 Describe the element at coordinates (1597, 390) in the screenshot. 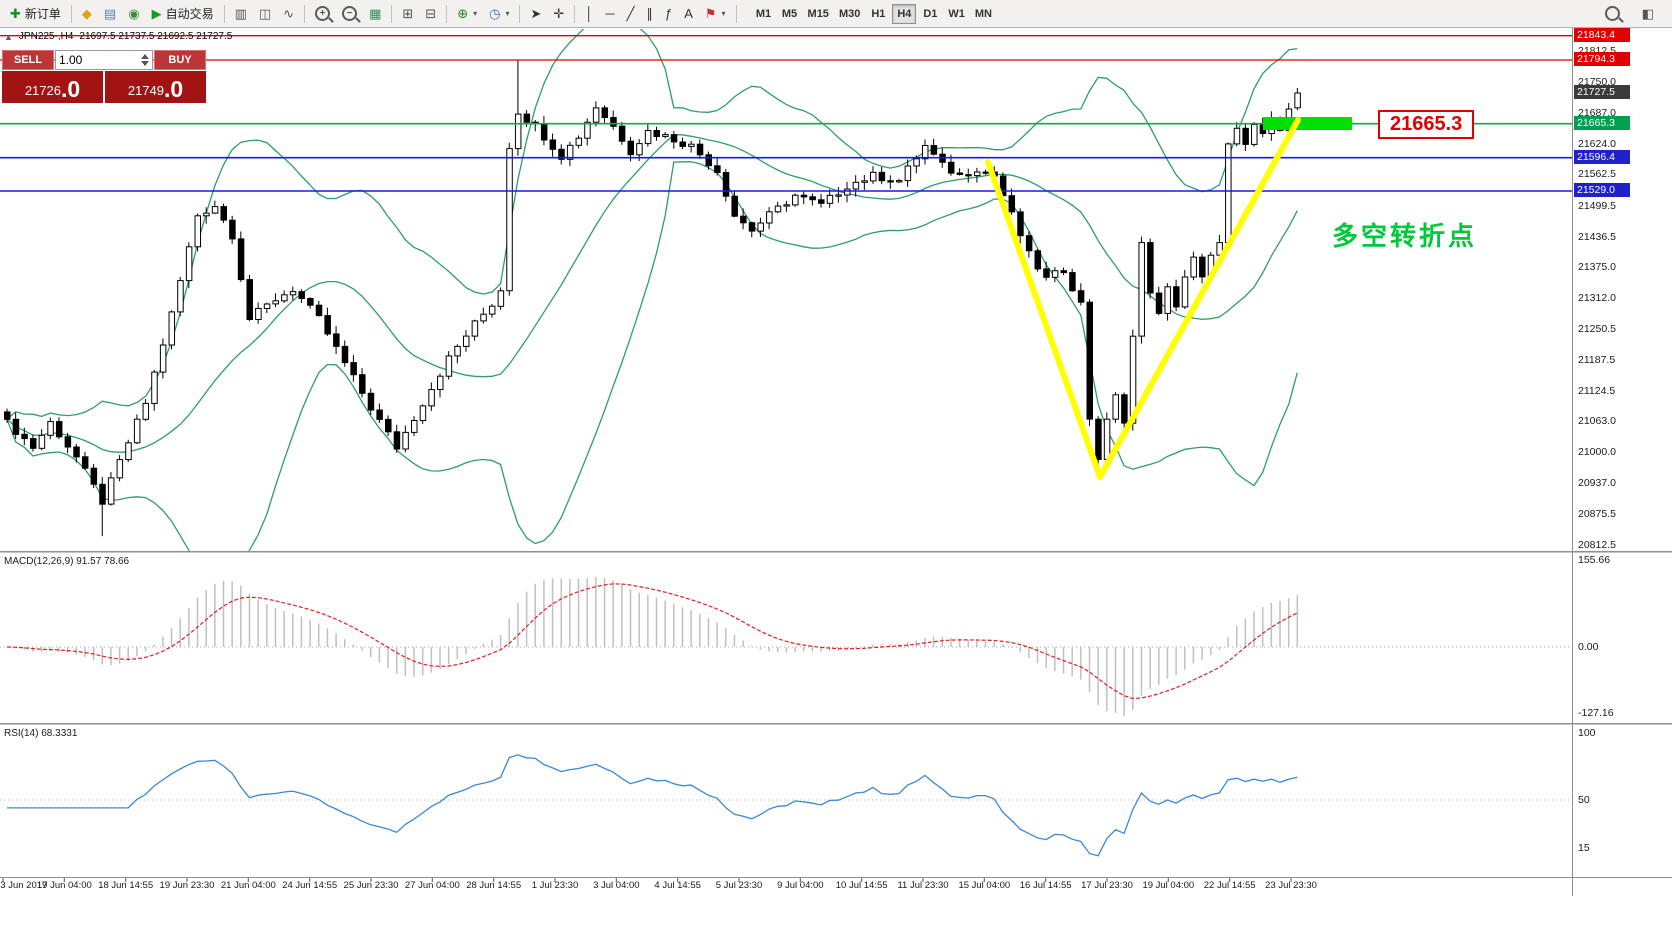

I see `price-scale-label: 21124.5` at that location.